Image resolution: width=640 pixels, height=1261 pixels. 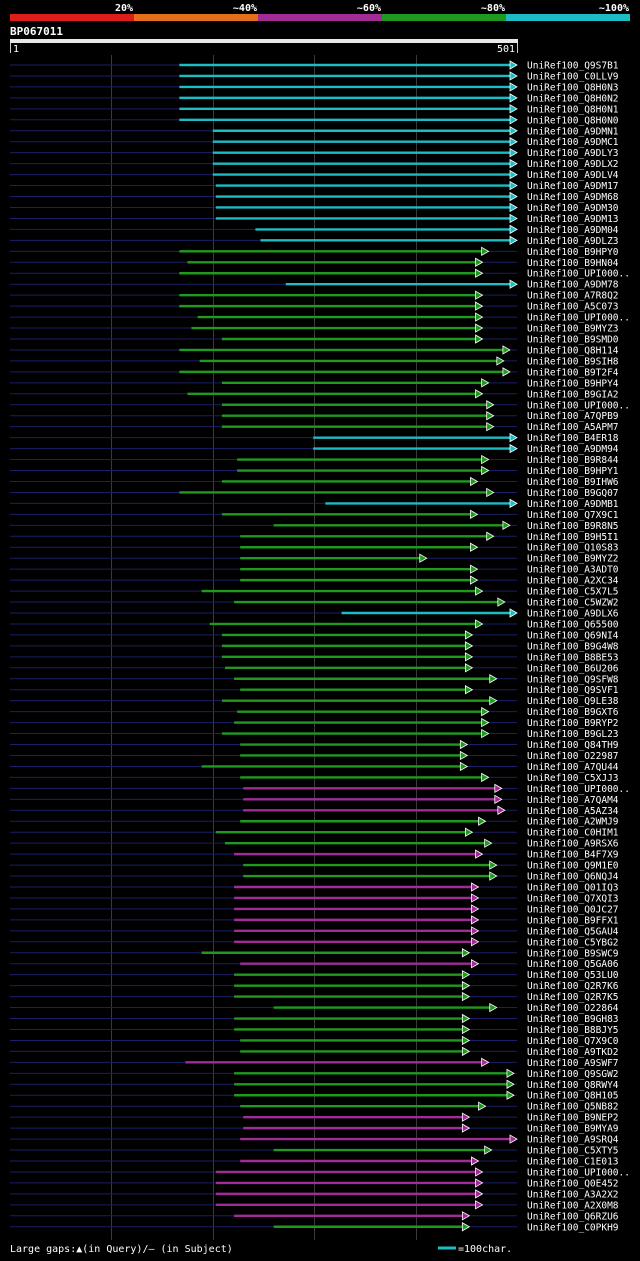 I want to click on hit-row: UniRef100_Q5GA06, so click(x=314, y=964).